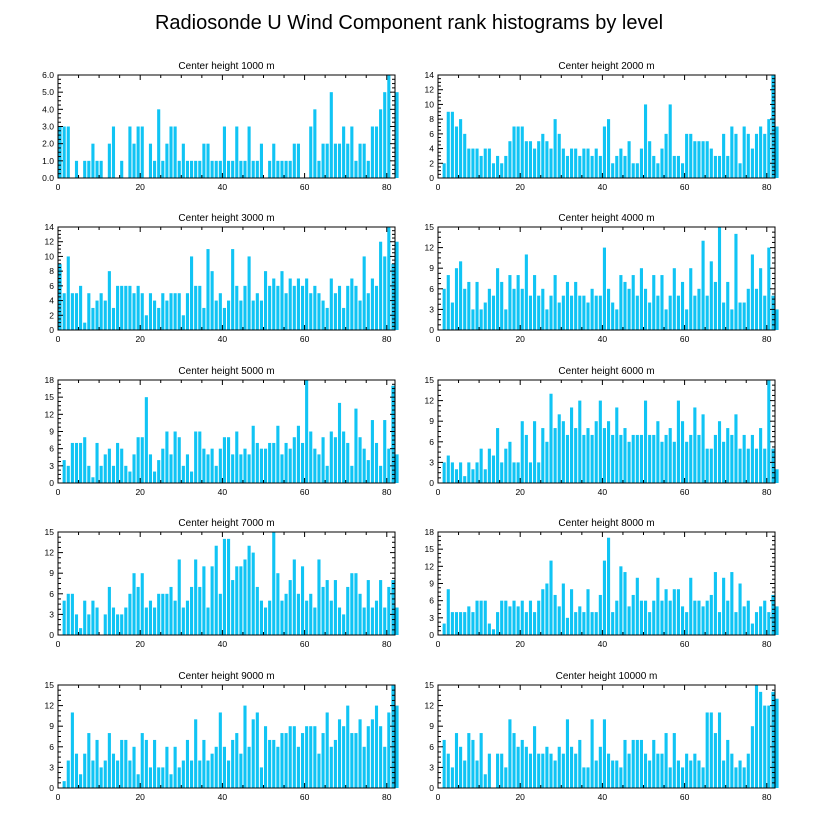 This screenshot has width=818, height=824. What do you see at coordinates (222, 431) in the screenshot?
I see `panel-5: Center height 5000 m 0 20 40 60 80 0 3 6 9 12 15 18` at bounding box center [222, 431].